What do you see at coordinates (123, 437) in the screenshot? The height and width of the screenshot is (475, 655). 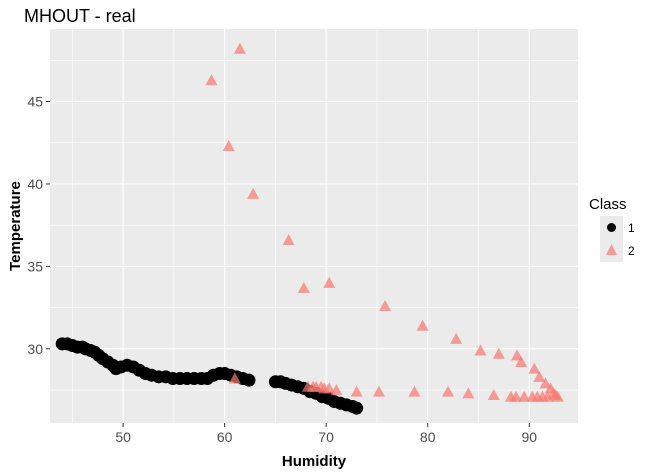 I see `x-tick-label: 50` at bounding box center [123, 437].